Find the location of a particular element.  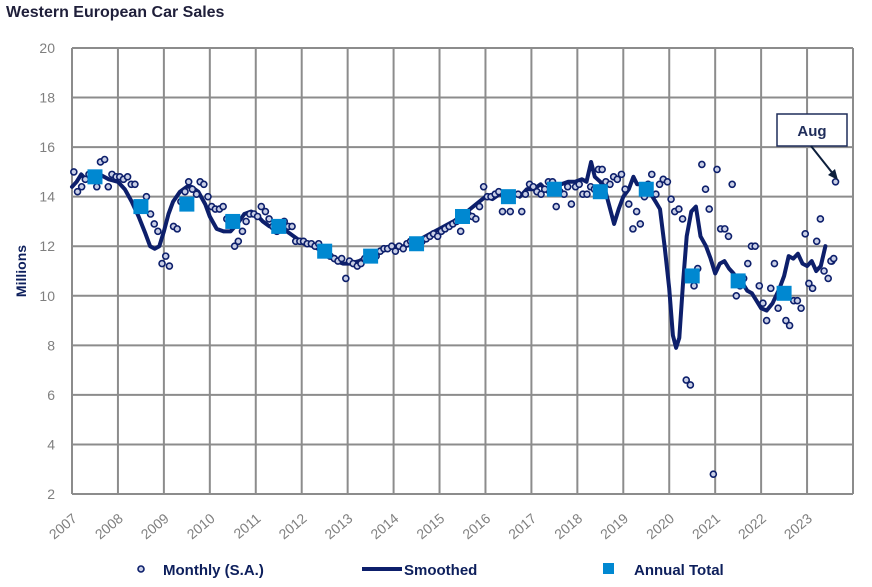

x-tick-label: 2011 is located at coordinates (247, 526).